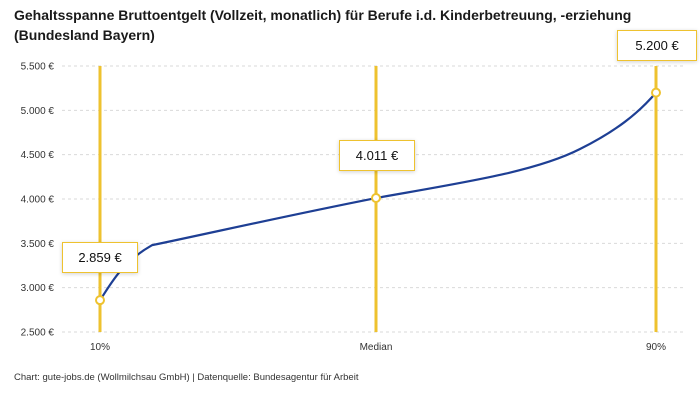 This screenshot has height=400, width=700. I want to click on data-label-median: 4.011 €, so click(377, 155).